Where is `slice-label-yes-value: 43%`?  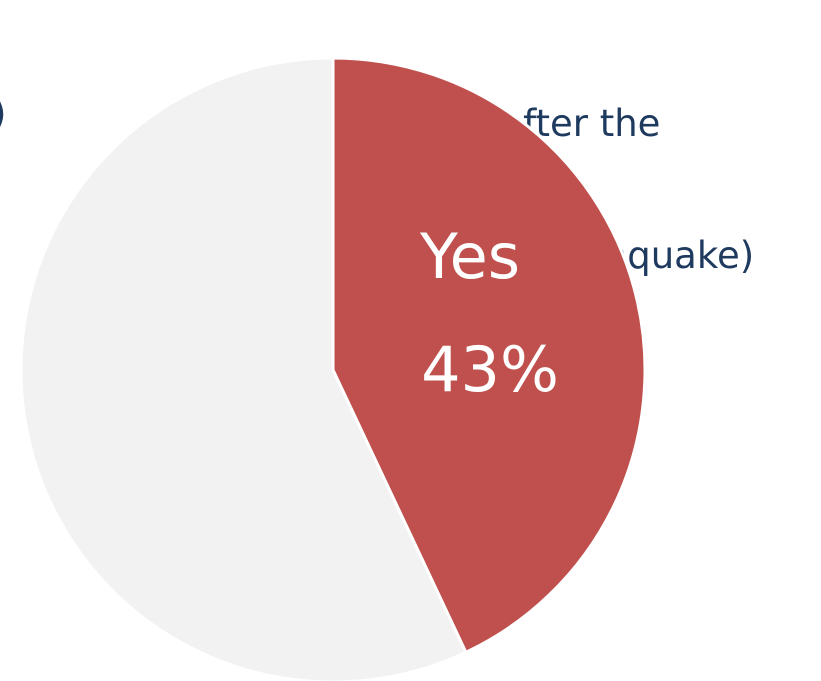 slice-label-yes-value: 43% is located at coordinates (490, 369).